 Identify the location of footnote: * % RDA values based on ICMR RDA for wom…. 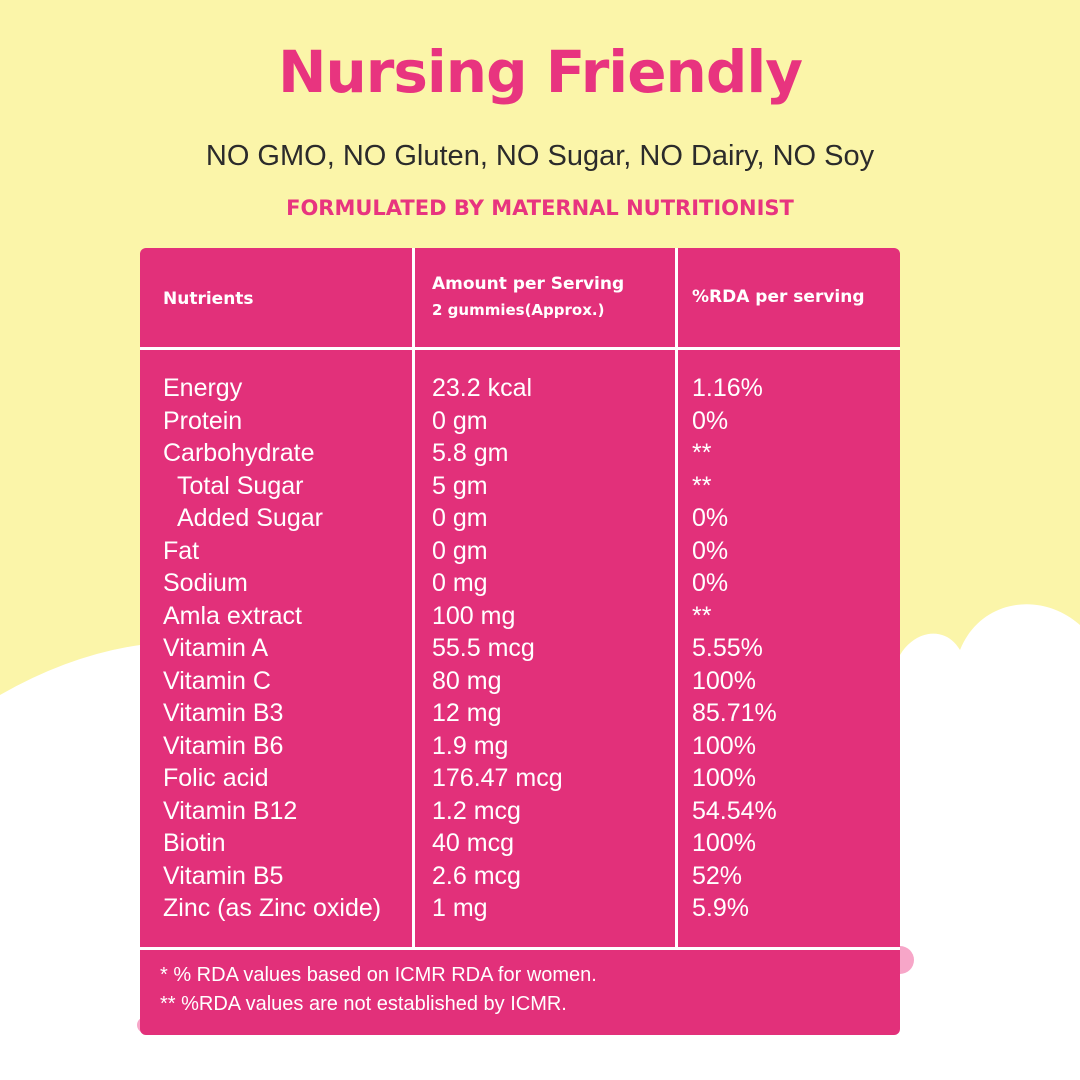
(378, 975).